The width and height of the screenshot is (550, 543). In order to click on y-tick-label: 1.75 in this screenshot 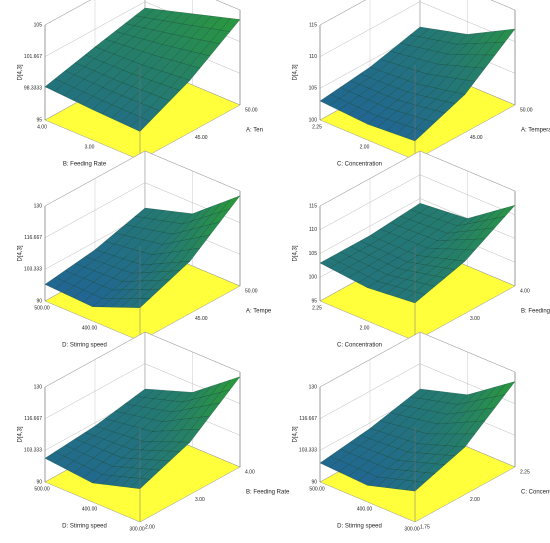, I will do `click(425, 527)`.